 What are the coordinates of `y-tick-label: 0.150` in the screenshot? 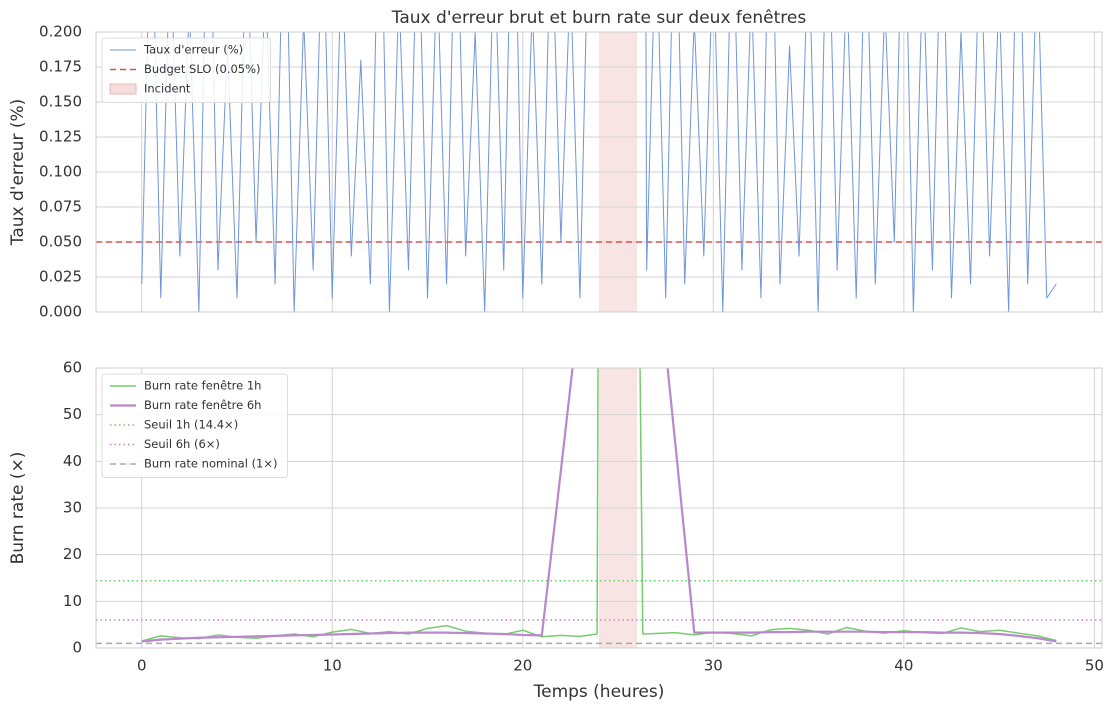 It's located at (60, 102).